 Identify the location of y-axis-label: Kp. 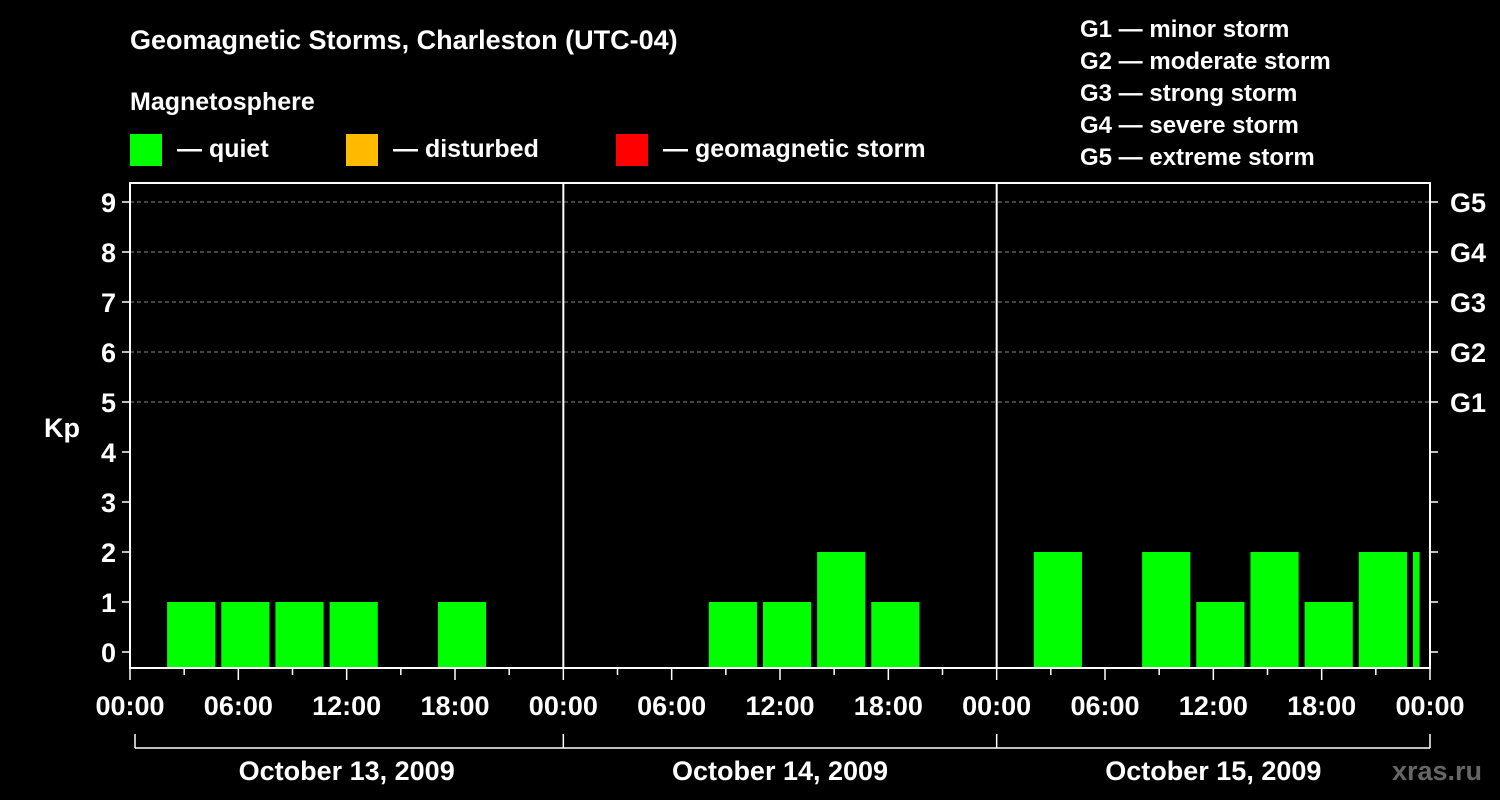
(62, 428).